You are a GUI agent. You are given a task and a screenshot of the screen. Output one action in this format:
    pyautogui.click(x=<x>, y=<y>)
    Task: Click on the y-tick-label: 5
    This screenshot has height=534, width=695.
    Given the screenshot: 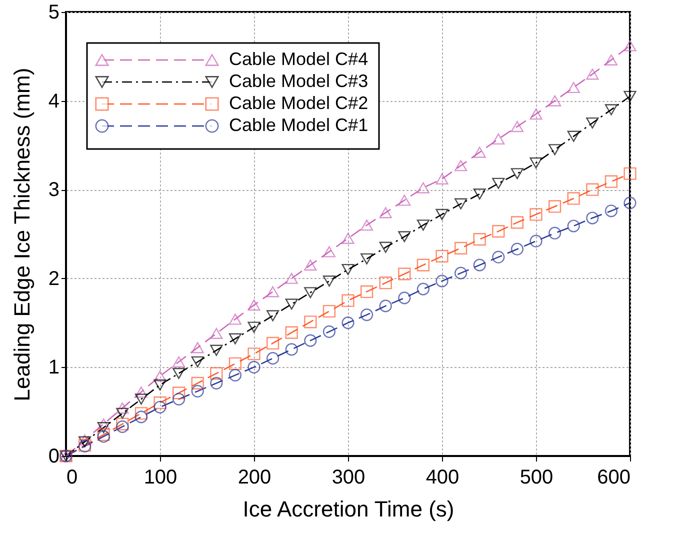 What is the action you would take?
    pyautogui.click(x=54, y=13)
    